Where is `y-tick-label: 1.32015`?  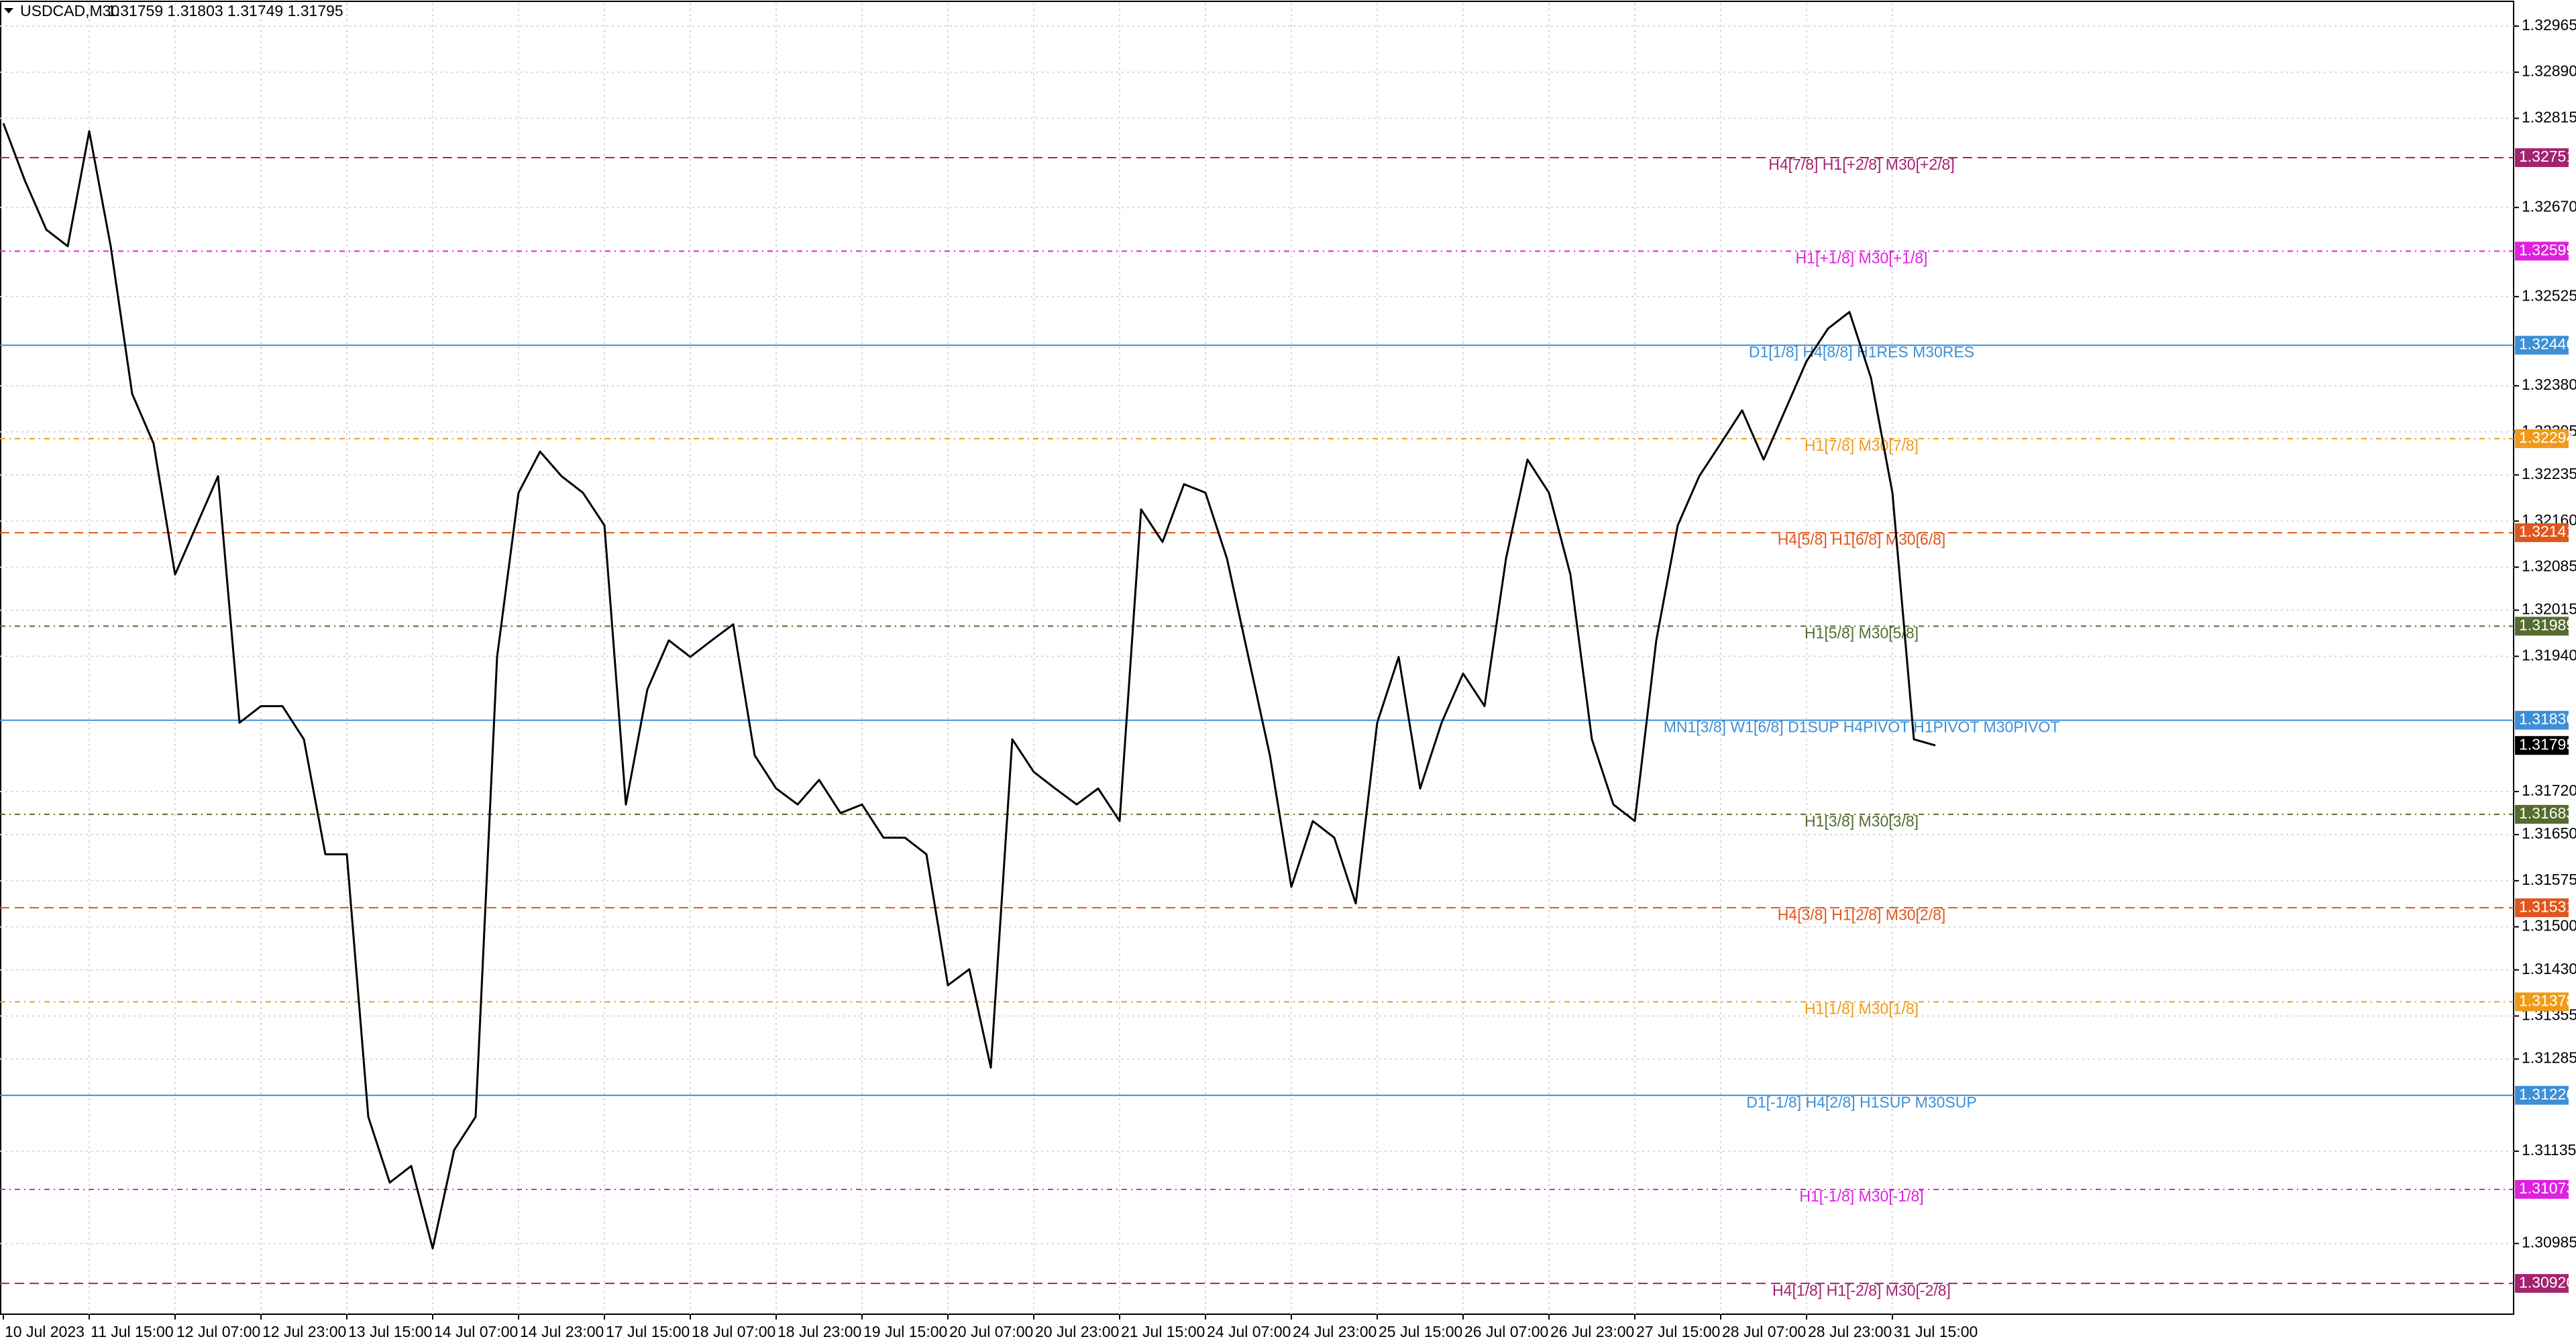
y-tick-label: 1.32015 is located at coordinates (2549, 609).